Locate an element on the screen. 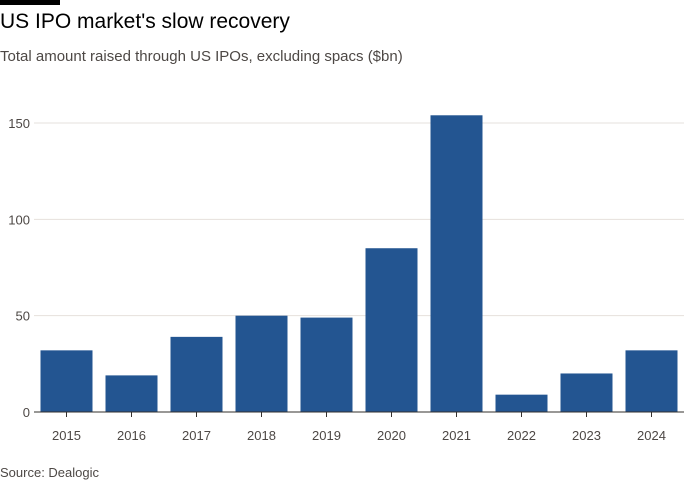  bar-2016 is located at coordinates (131, 393).